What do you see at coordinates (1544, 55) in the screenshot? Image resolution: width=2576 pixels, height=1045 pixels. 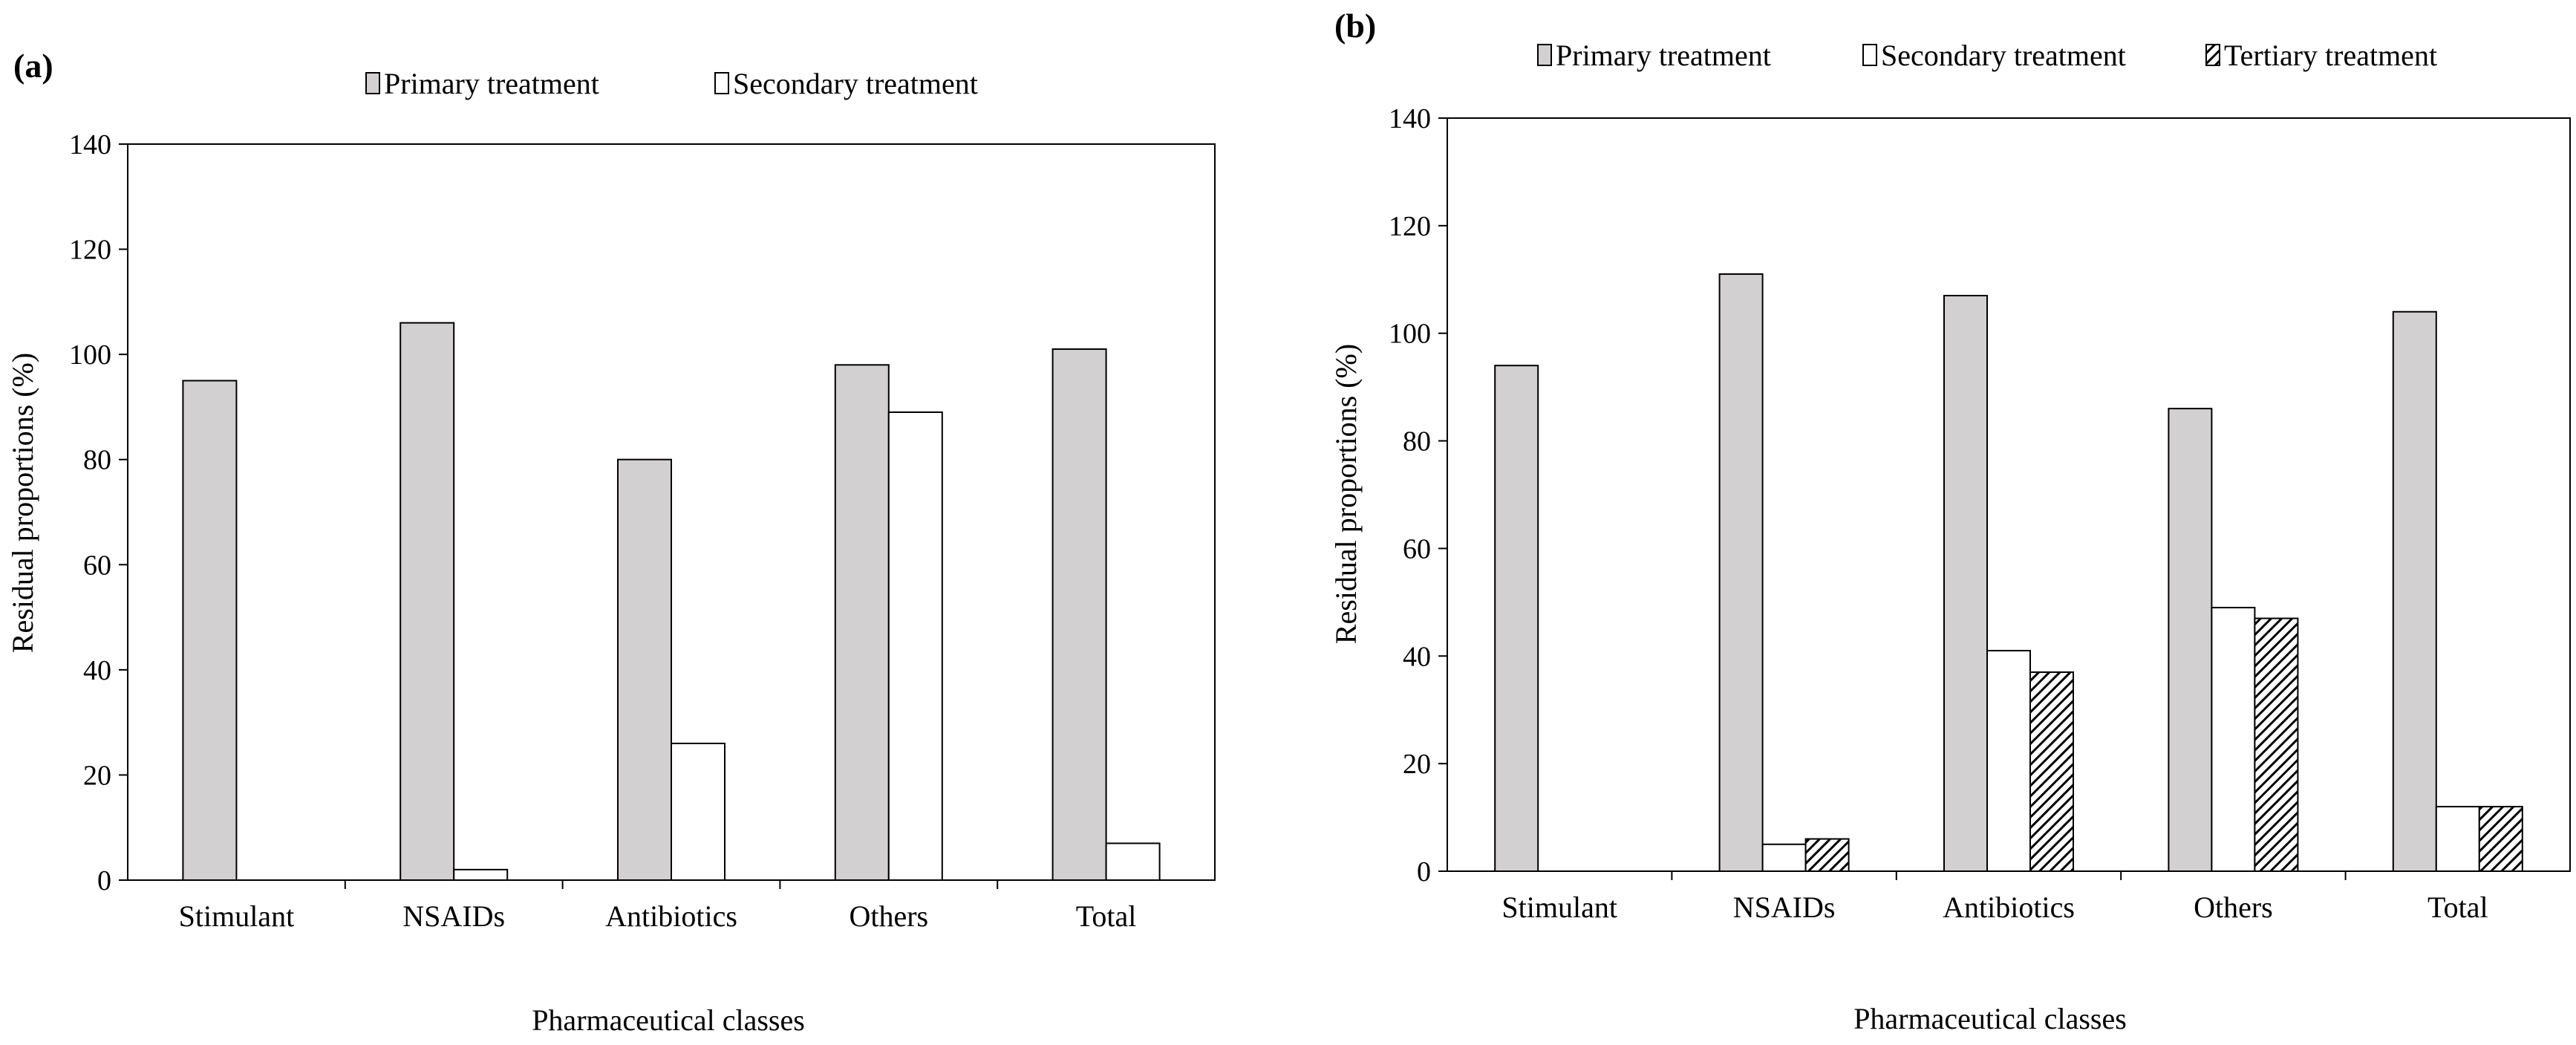 I see `legend-b-primary-swatch` at bounding box center [1544, 55].